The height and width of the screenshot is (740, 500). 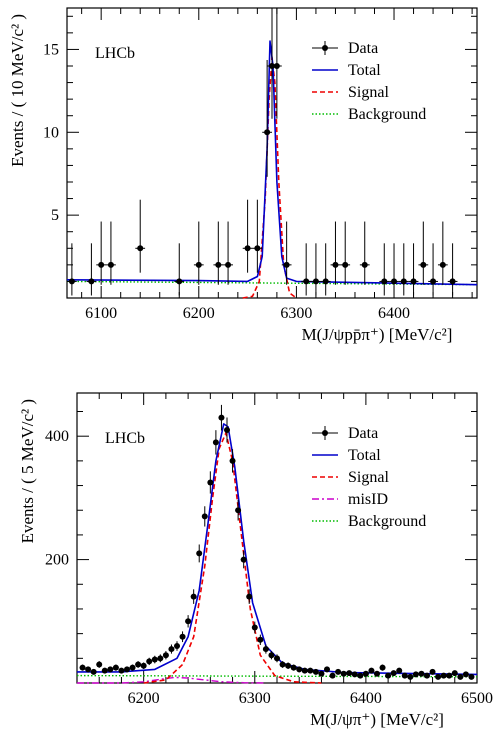 What do you see at coordinates (255, 698) in the screenshot?
I see `x-tick-label: 6300` at bounding box center [255, 698].